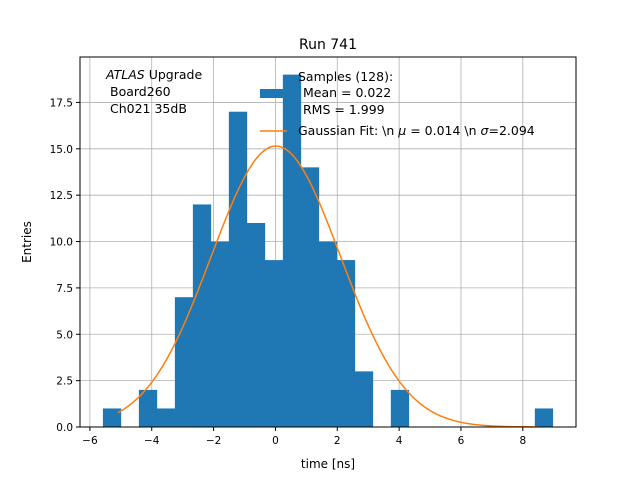 The width and height of the screenshot is (640, 480). Describe the element at coordinates (61, 150) in the screenshot. I see `y-tick-label: 15.0` at that location.